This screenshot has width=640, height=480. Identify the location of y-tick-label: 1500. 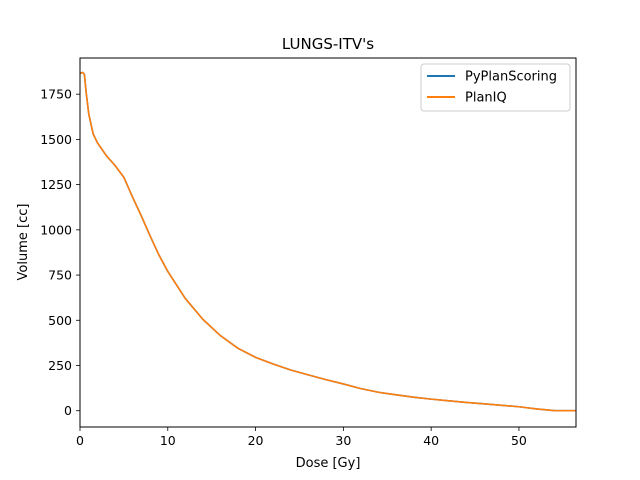
(56, 139).